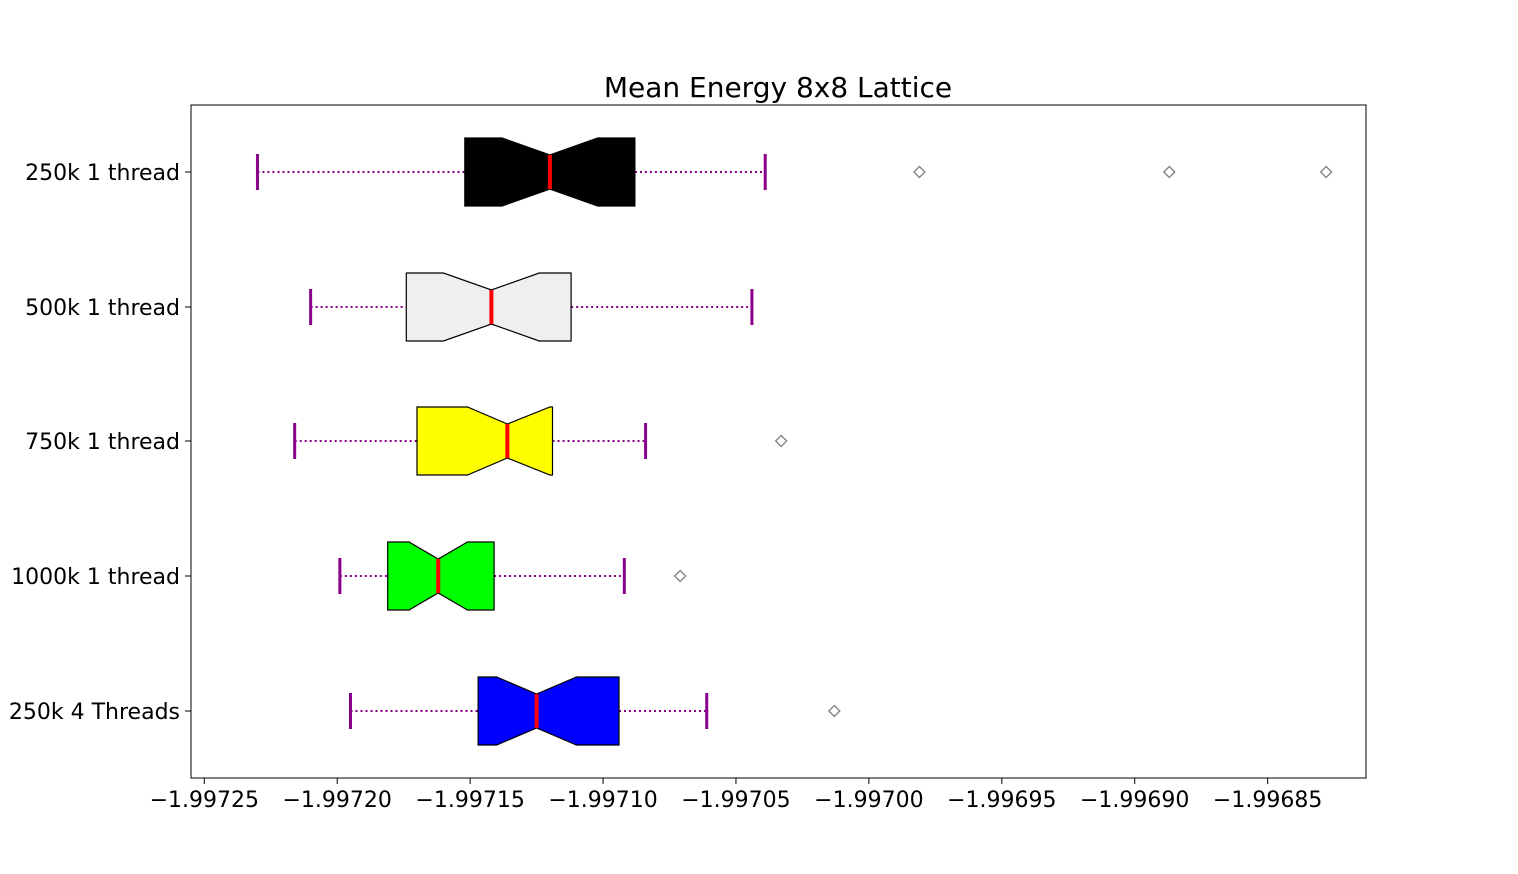 This screenshot has width=1518, height=874. I want to click on y-tick-label: 250k 4 Threads, so click(94, 712).